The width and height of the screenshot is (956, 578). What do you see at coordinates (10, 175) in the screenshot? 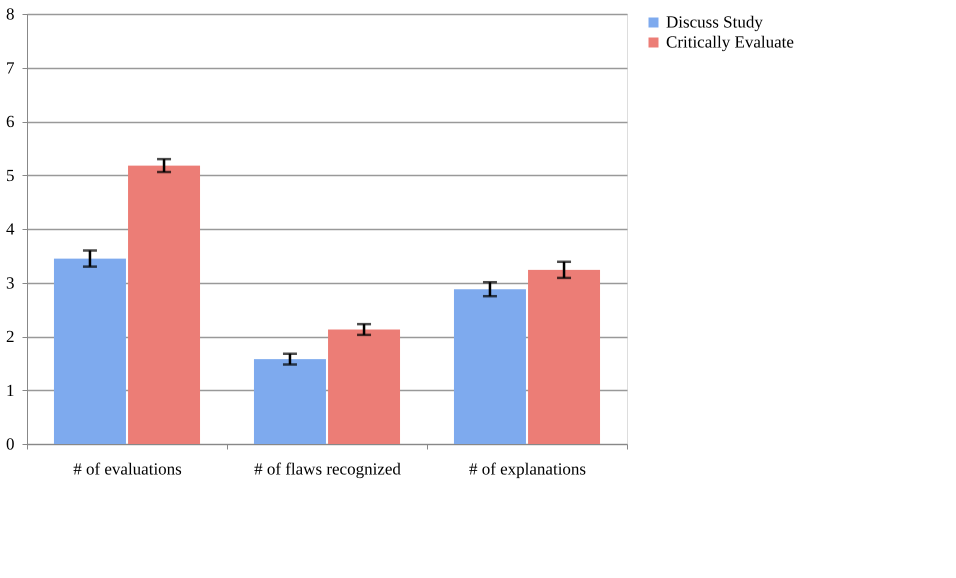
I see `y-tick-label: 5` at bounding box center [10, 175].